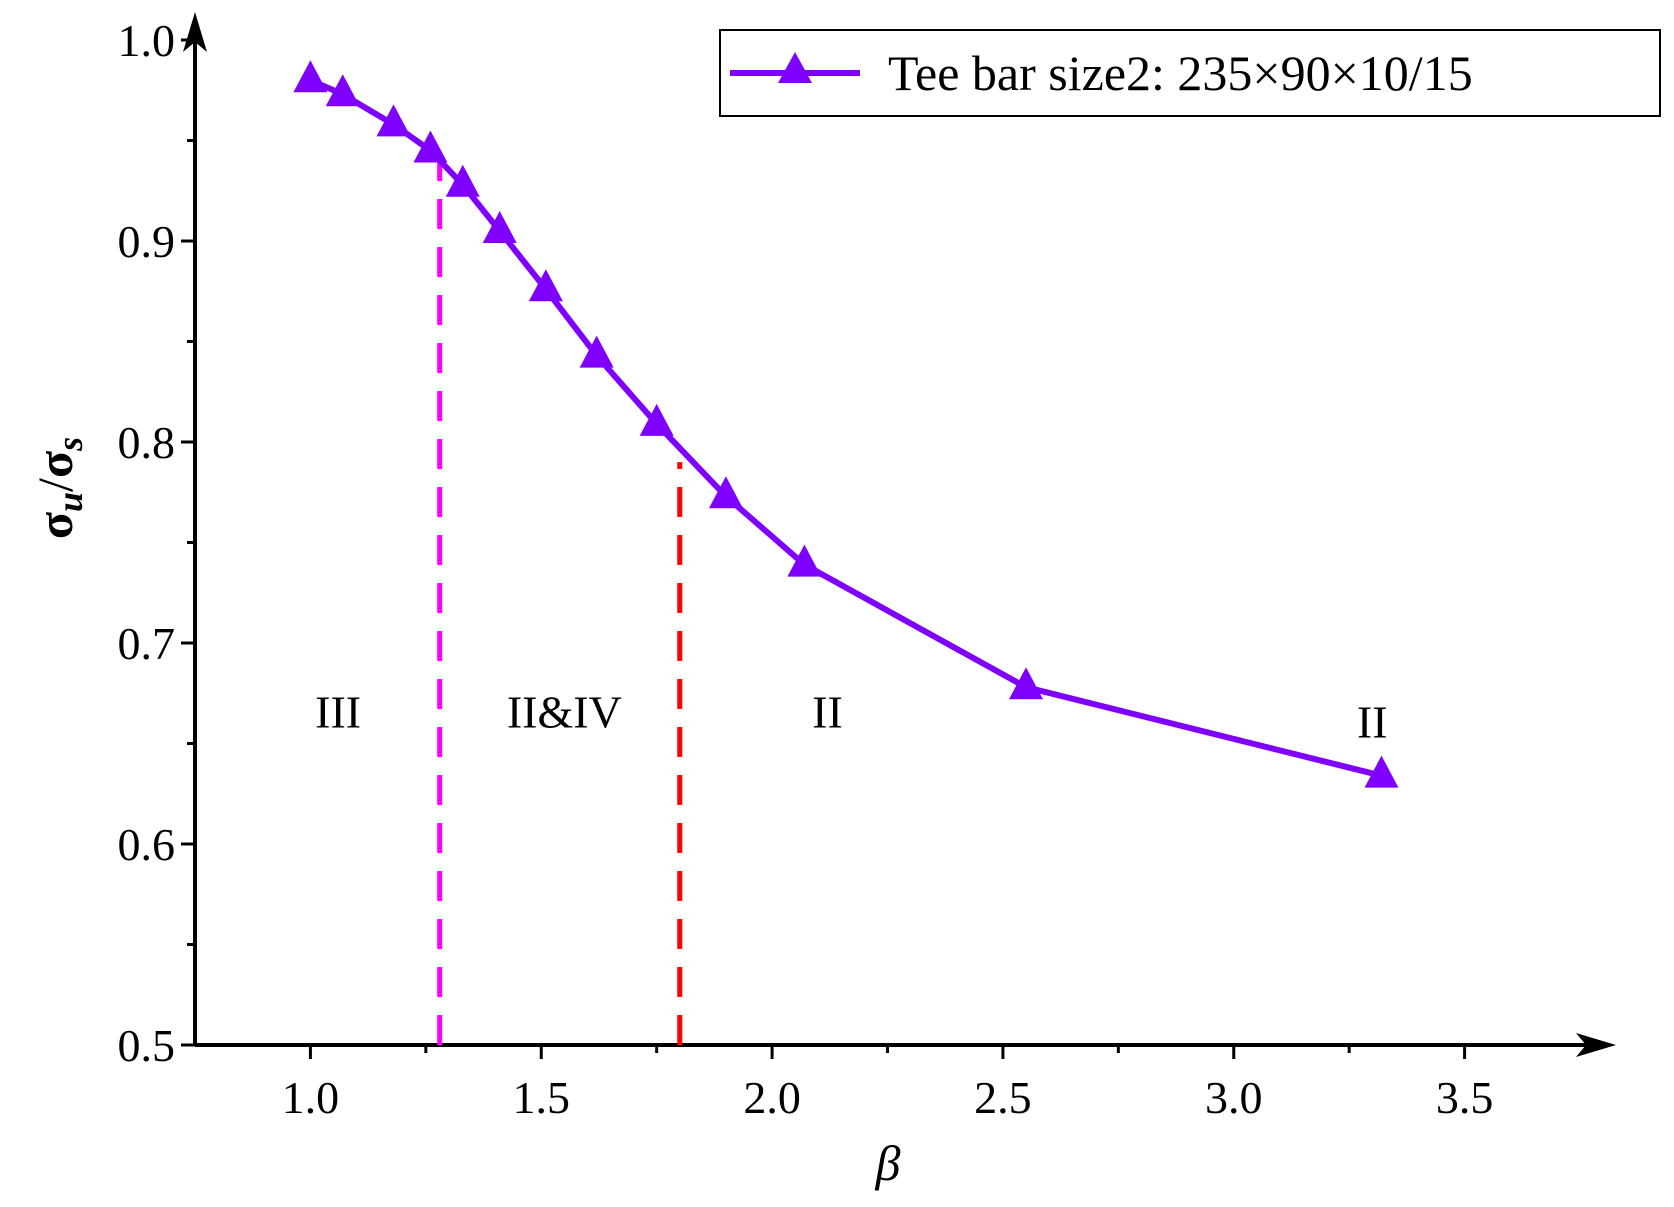  I want to click on legend: Tee bar size2: 235×90×10/15, so click(1190, 73).